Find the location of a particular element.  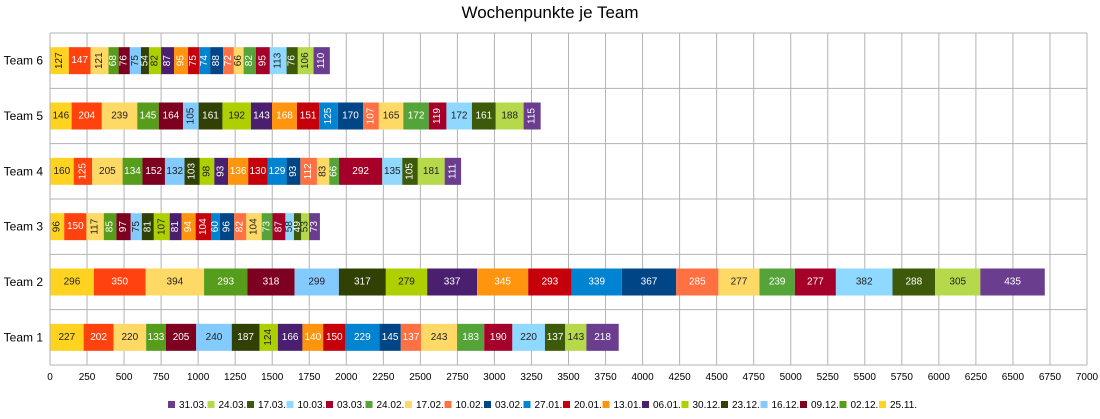

bar-value-label: 96 is located at coordinates (227, 227).